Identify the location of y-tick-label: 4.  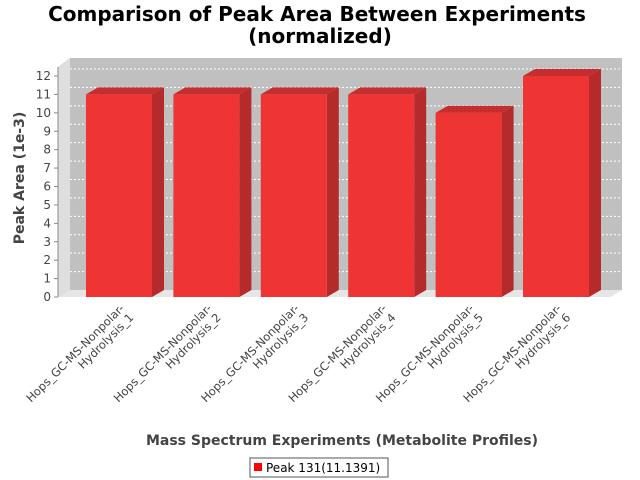
(47, 223).